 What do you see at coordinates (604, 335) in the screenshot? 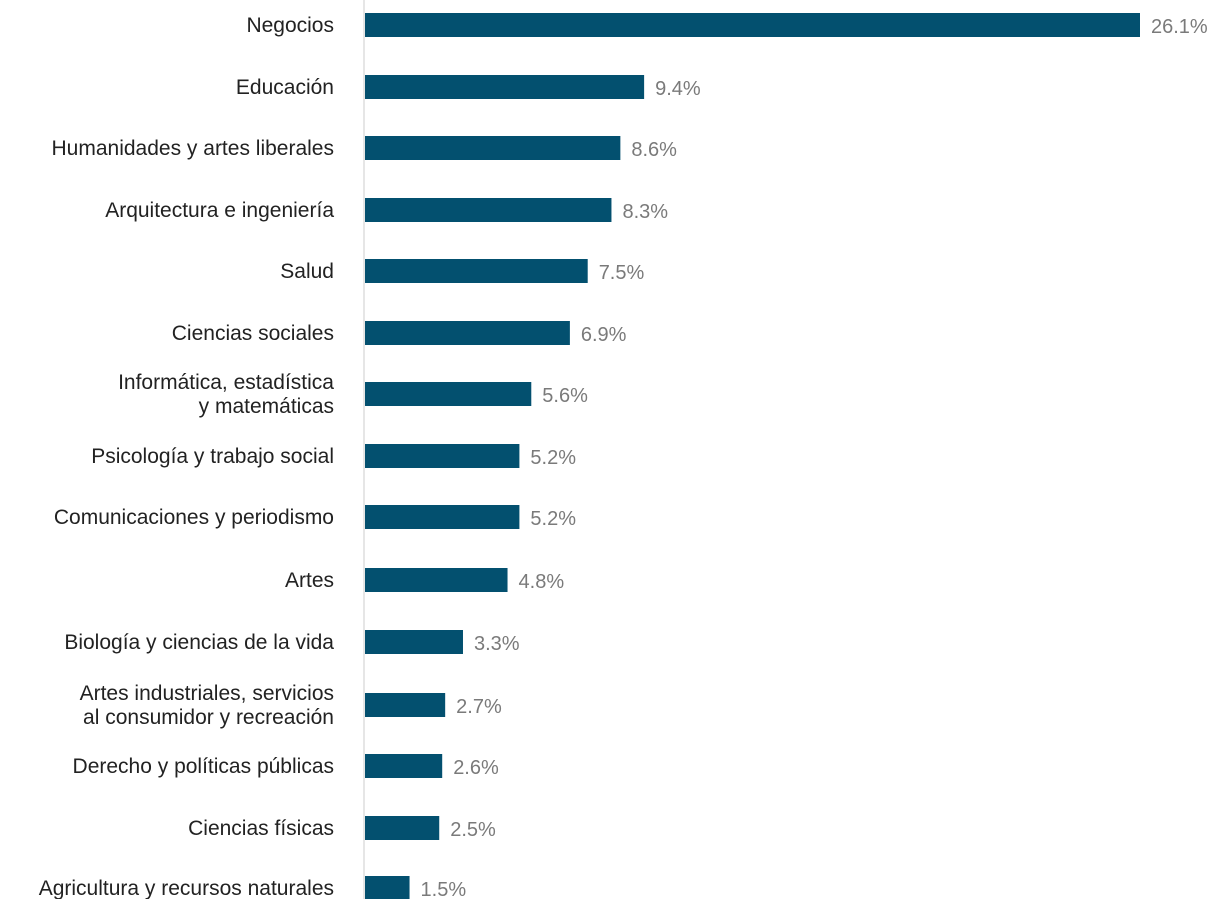
I see `value-label-5: 6.9%` at bounding box center [604, 335].